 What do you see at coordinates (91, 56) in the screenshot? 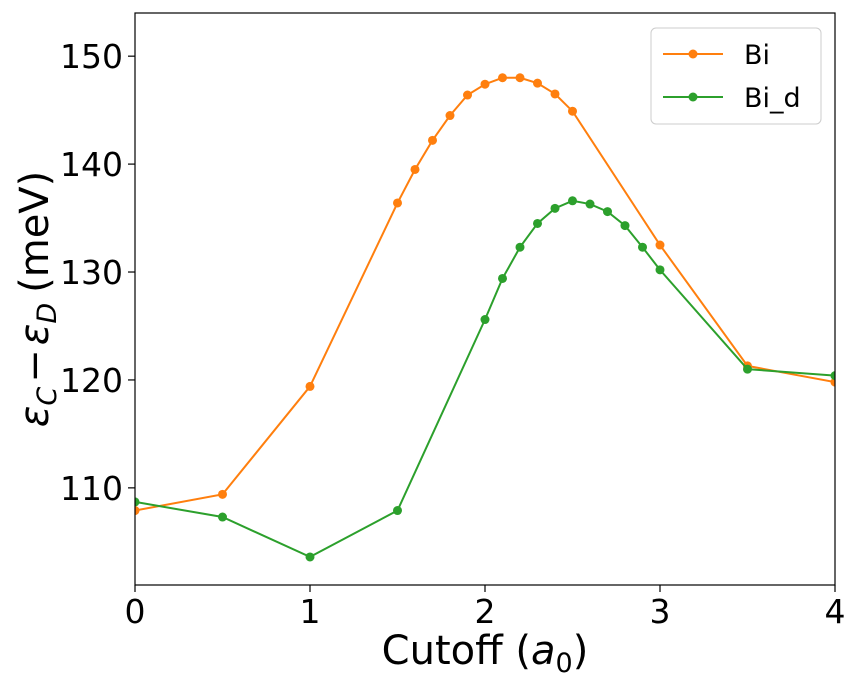
I see `y-tick-label: 150` at bounding box center [91, 56].